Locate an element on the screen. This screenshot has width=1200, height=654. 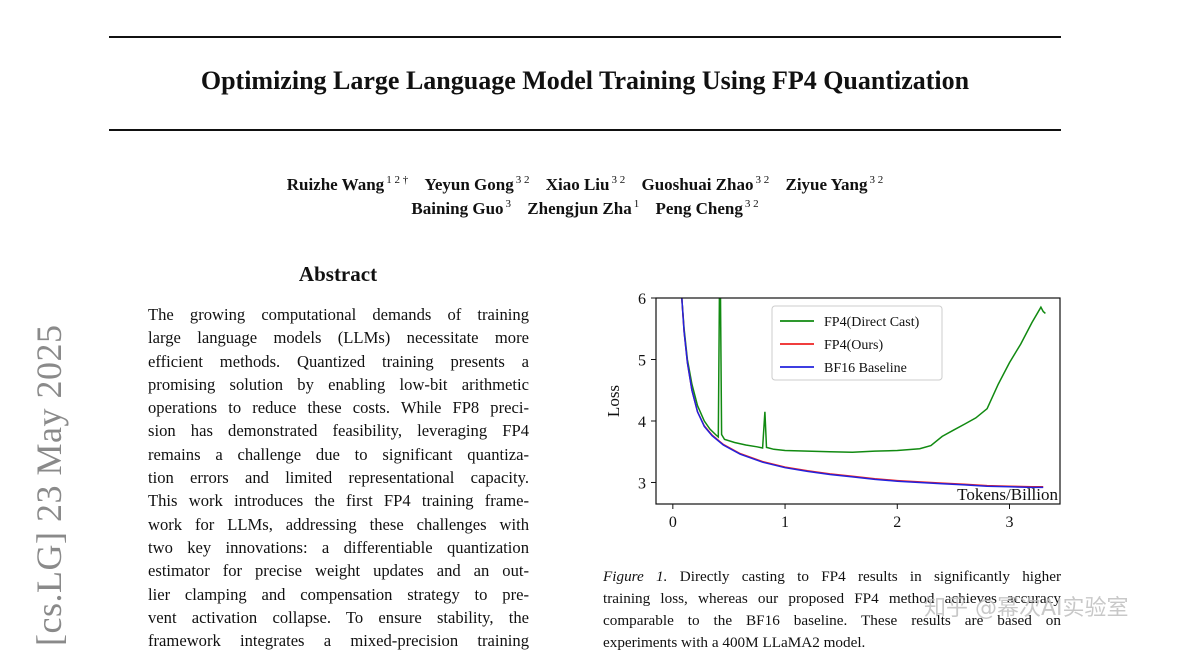
y-tick-label: 3 is located at coordinates (642, 483).